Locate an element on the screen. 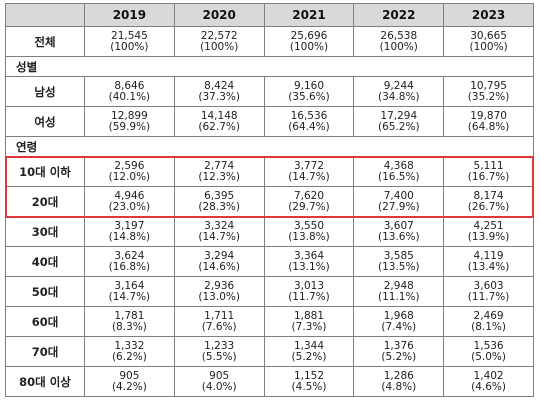  cell-percent: (8.1%) is located at coordinates (489, 326).